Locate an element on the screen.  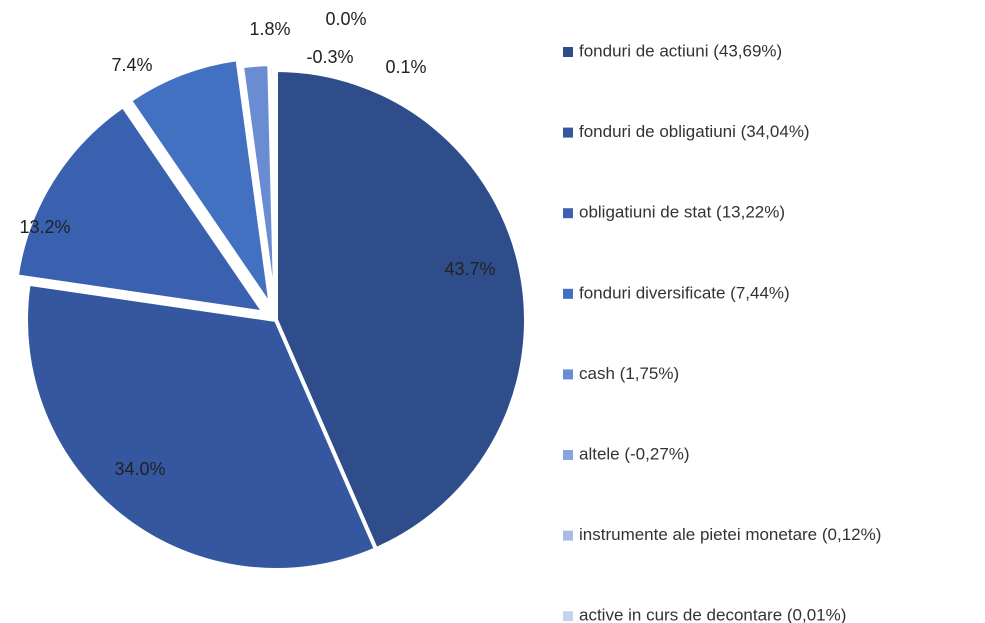
data-label: 43.7% is located at coordinates (469, 269).